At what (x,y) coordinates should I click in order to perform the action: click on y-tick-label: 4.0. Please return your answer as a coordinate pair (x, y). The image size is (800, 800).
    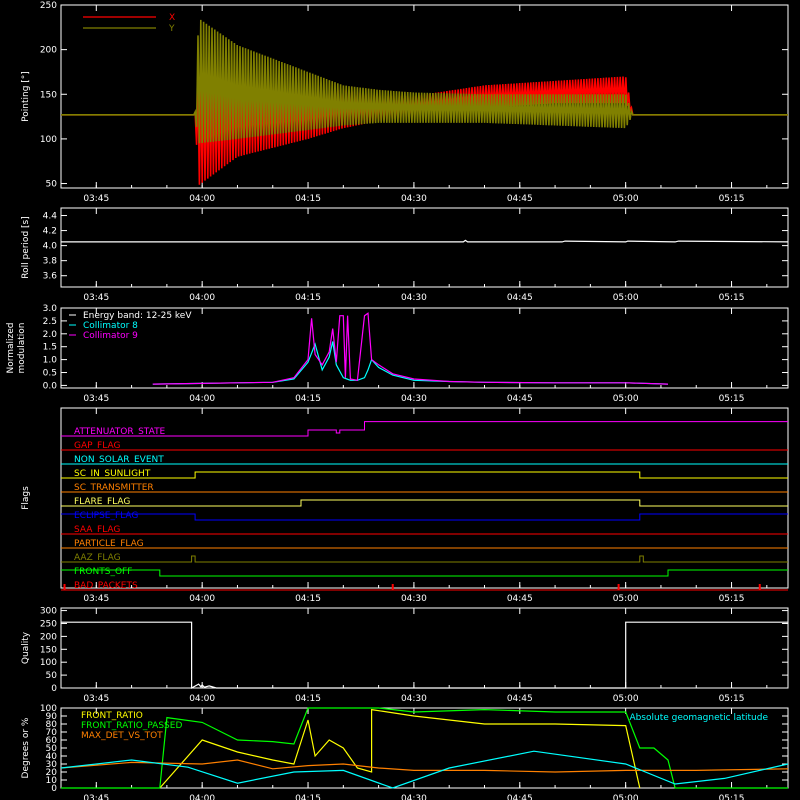
    Looking at the image, I should click on (50, 247).